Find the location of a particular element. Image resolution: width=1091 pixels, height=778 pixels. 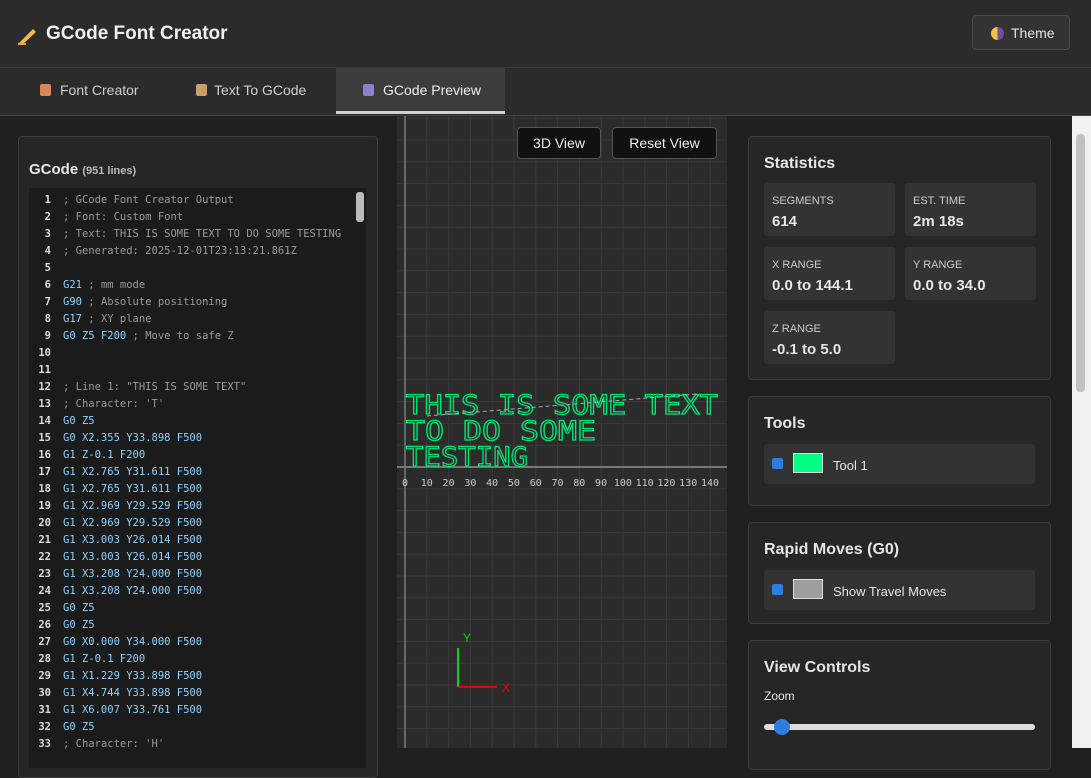

comment: ; XY plane is located at coordinates (120, 319).